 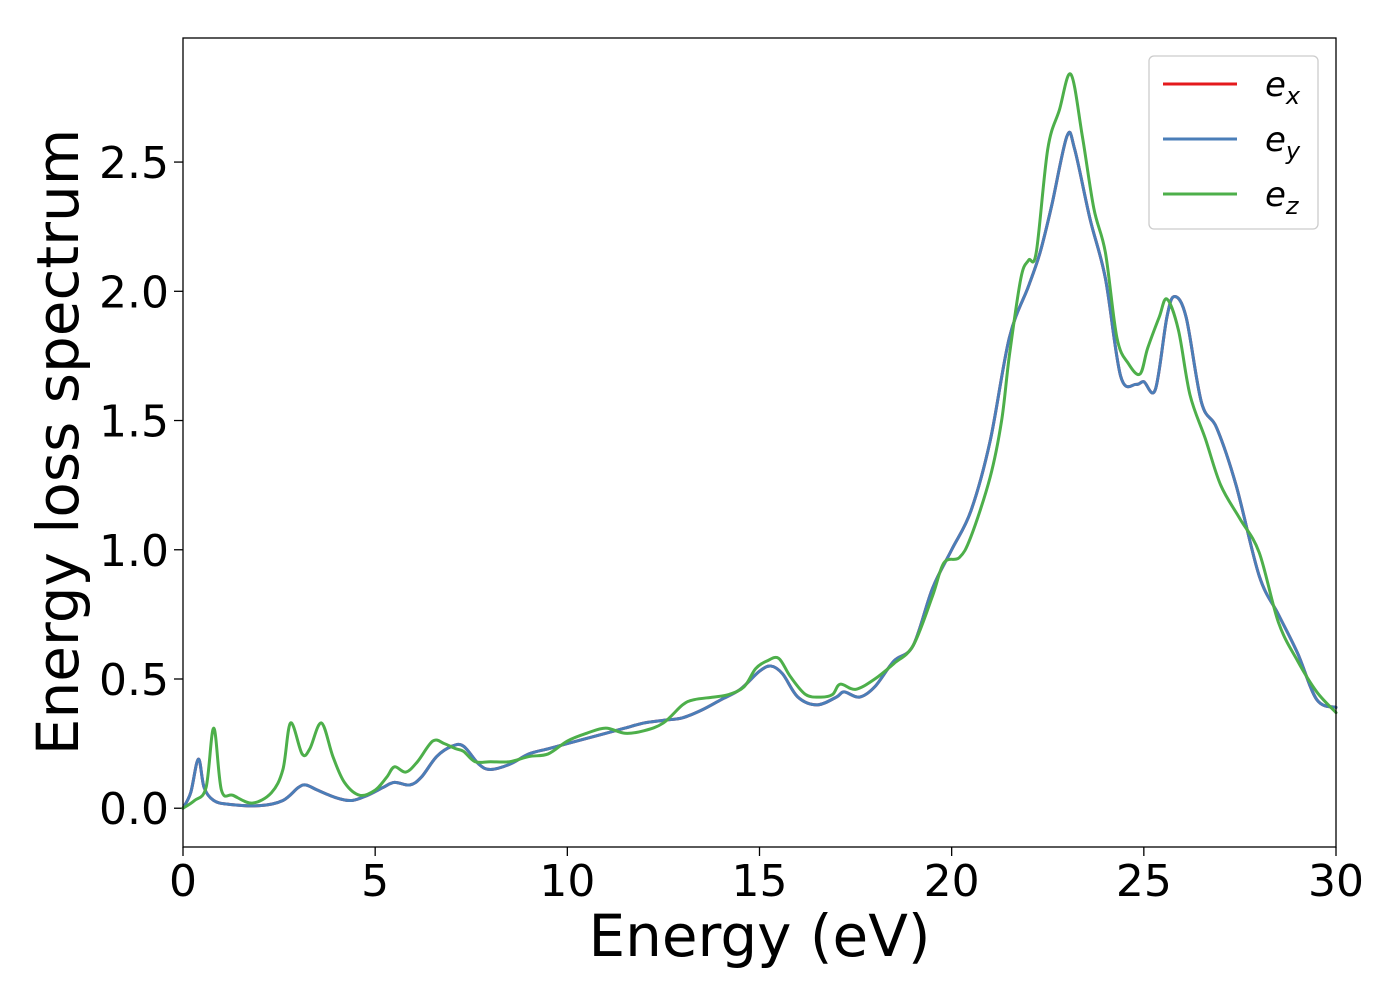 What do you see at coordinates (134, 292) in the screenshot?
I see `y-tick-label: 2.0` at bounding box center [134, 292].